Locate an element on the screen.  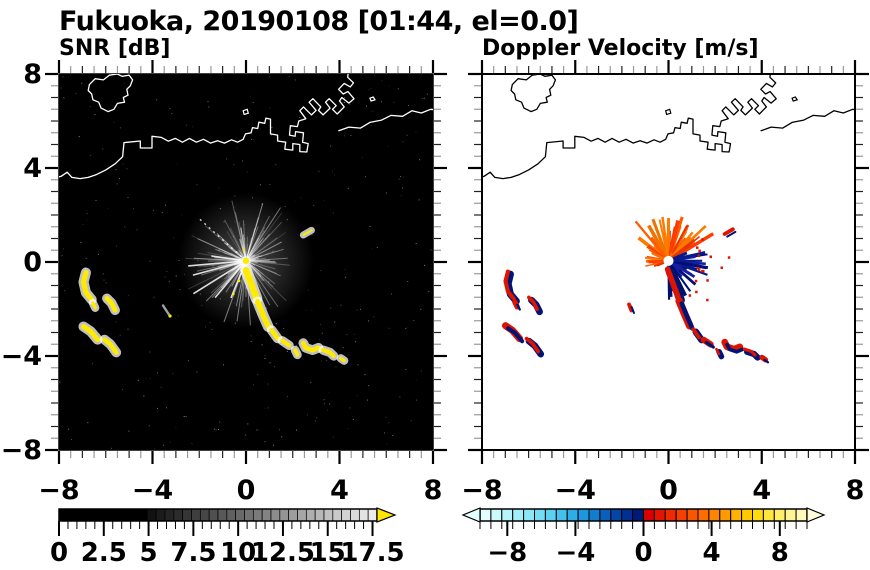
x-tick-label: −8 is located at coordinates (481, 490).